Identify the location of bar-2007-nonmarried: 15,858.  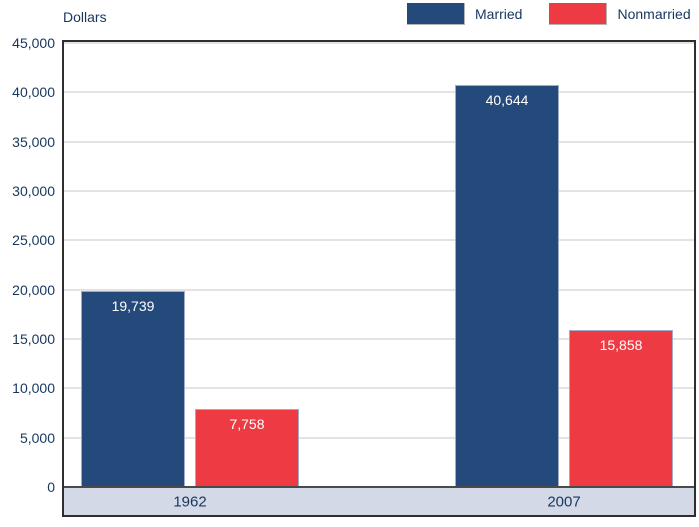
(621, 408).